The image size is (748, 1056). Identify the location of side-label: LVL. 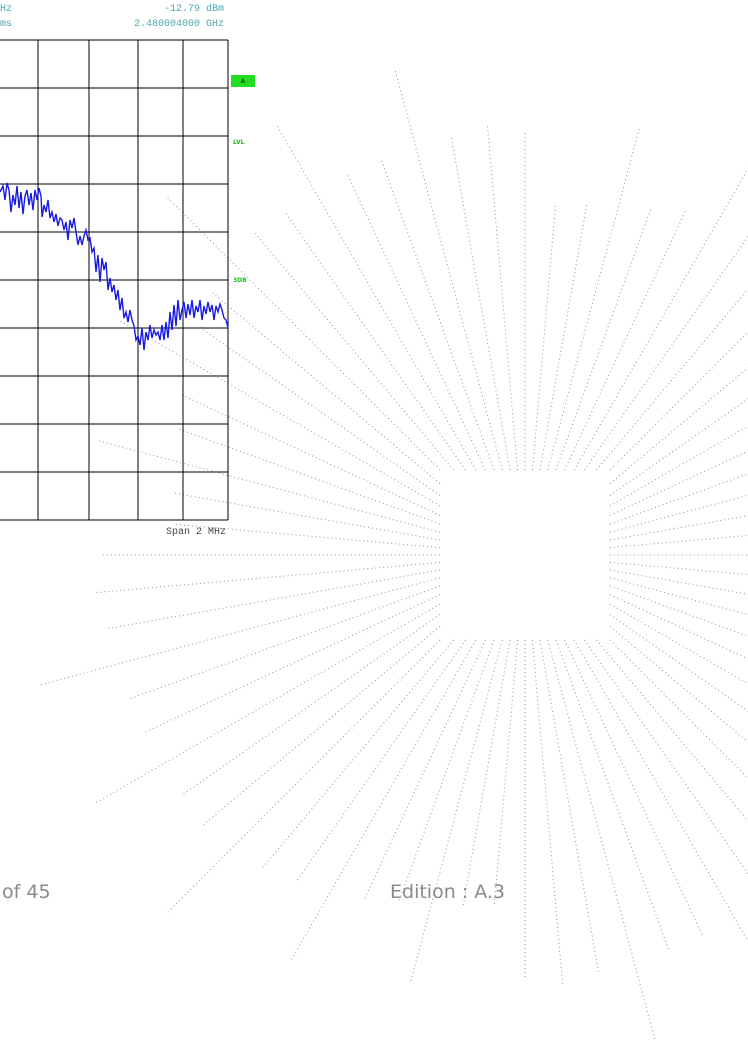
(239, 142).